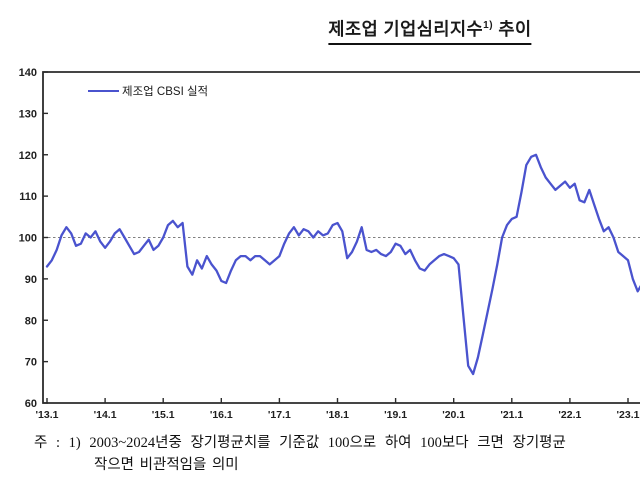  I want to click on x-axis-label: '20.1, so click(453, 415).